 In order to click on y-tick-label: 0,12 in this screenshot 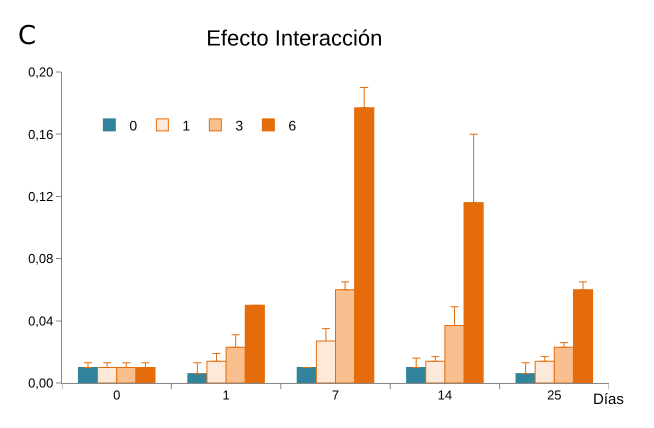, I will do `click(41, 196)`.